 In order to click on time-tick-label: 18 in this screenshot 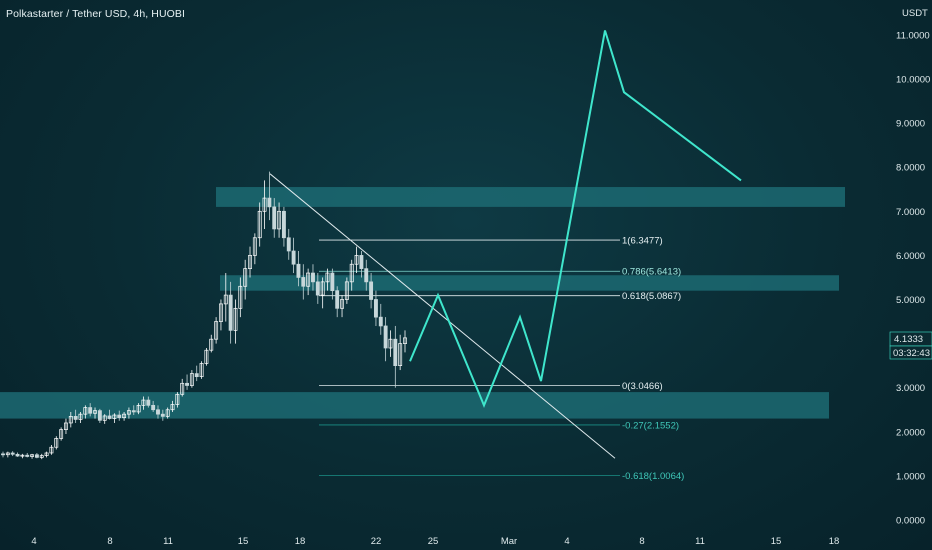, I will do `click(834, 541)`.